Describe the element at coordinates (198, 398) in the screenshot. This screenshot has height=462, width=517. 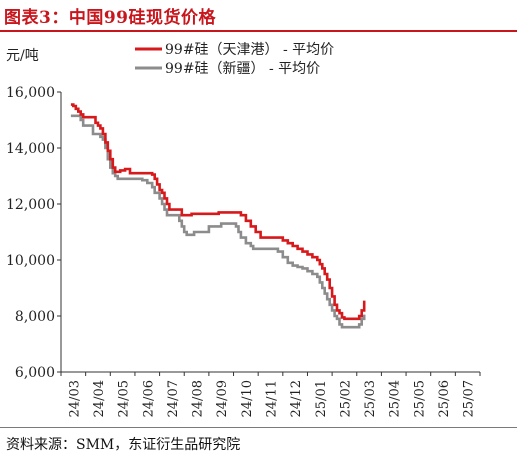
I see `x-tick-label: 24/08` at that location.